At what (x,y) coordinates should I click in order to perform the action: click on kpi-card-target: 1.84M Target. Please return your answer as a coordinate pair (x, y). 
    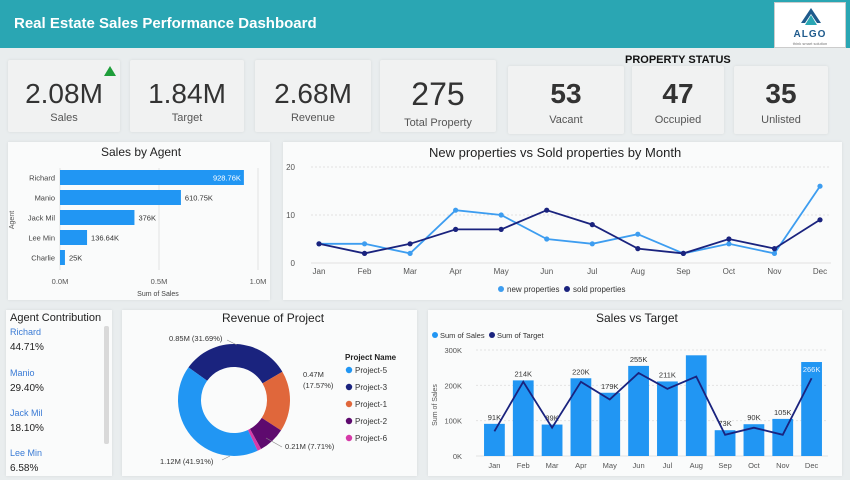
    Looking at the image, I should click on (187, 96).